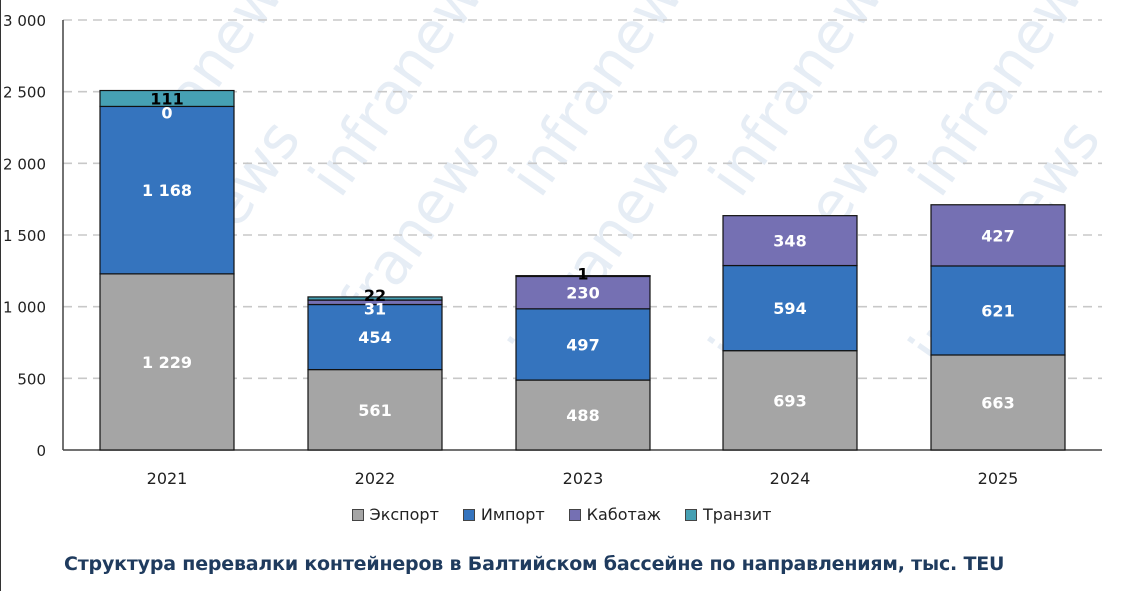 The height and width of the screenshot is (591, 1123). What do you see at coordinates (166, 112) in the screenshot?
I see `data-label: 0` at bounding box center [166, 112].